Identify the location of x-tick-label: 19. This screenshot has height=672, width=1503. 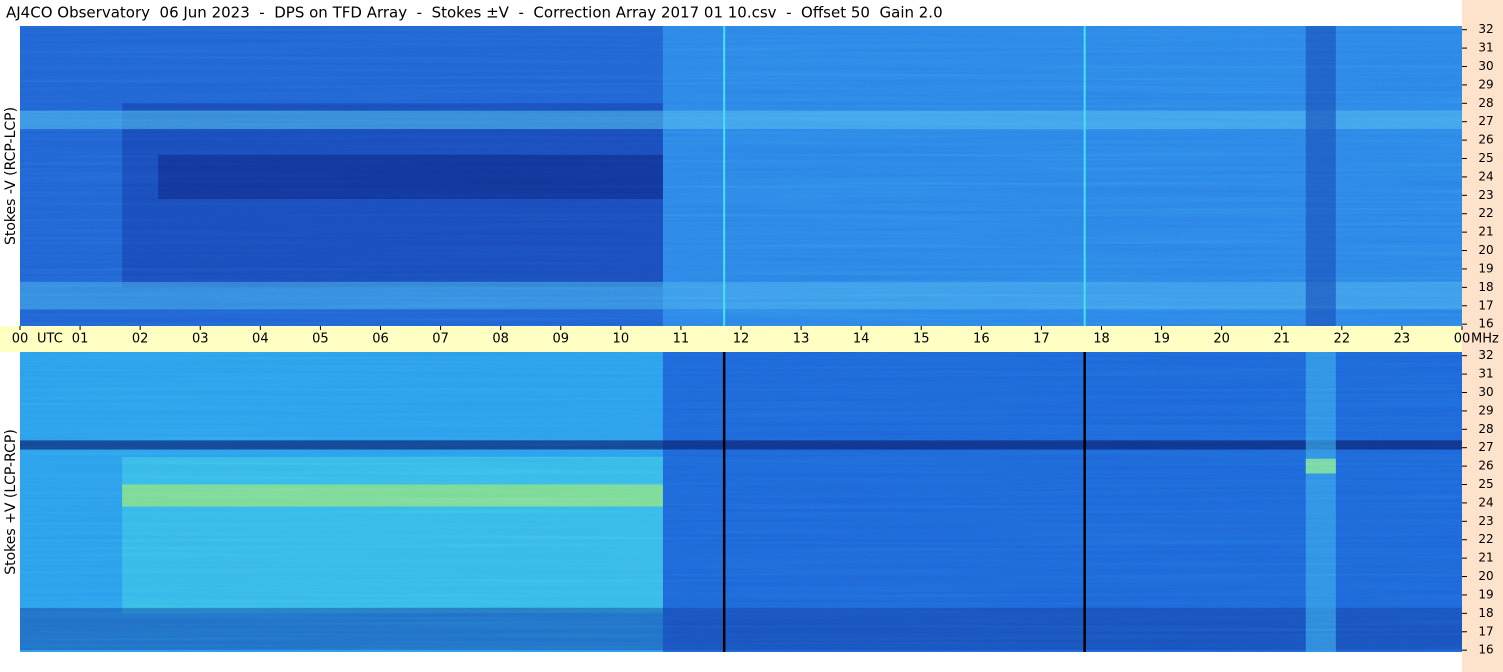
(1161, 339).